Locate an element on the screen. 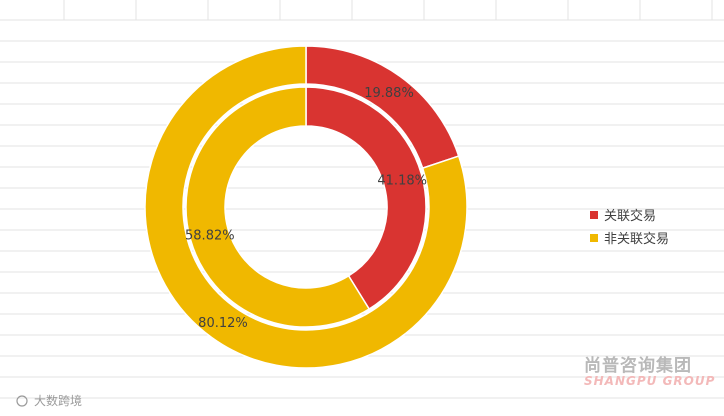 This screenshot has height=416, width=724. legend-swatch-nonrelated is located at coordinates (594, 238).